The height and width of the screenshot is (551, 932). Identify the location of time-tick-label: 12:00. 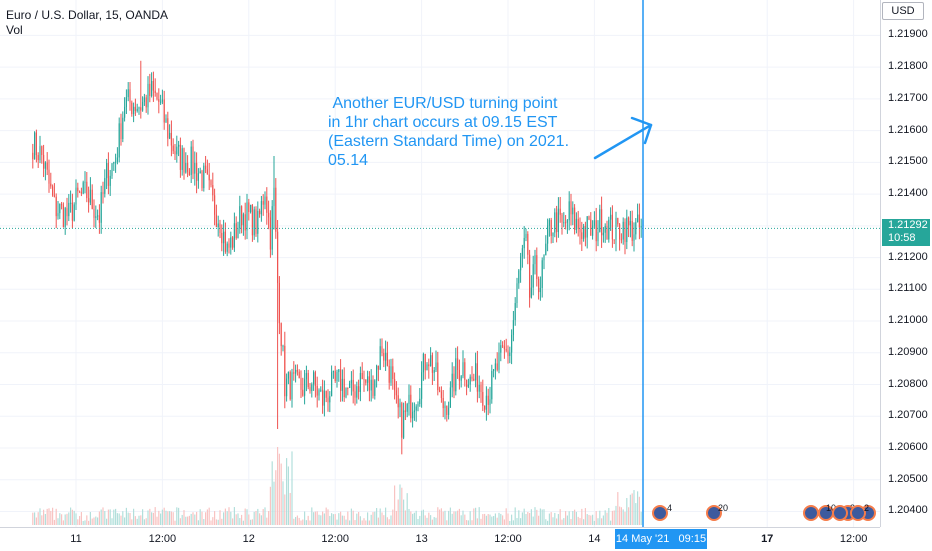
(853, 539).